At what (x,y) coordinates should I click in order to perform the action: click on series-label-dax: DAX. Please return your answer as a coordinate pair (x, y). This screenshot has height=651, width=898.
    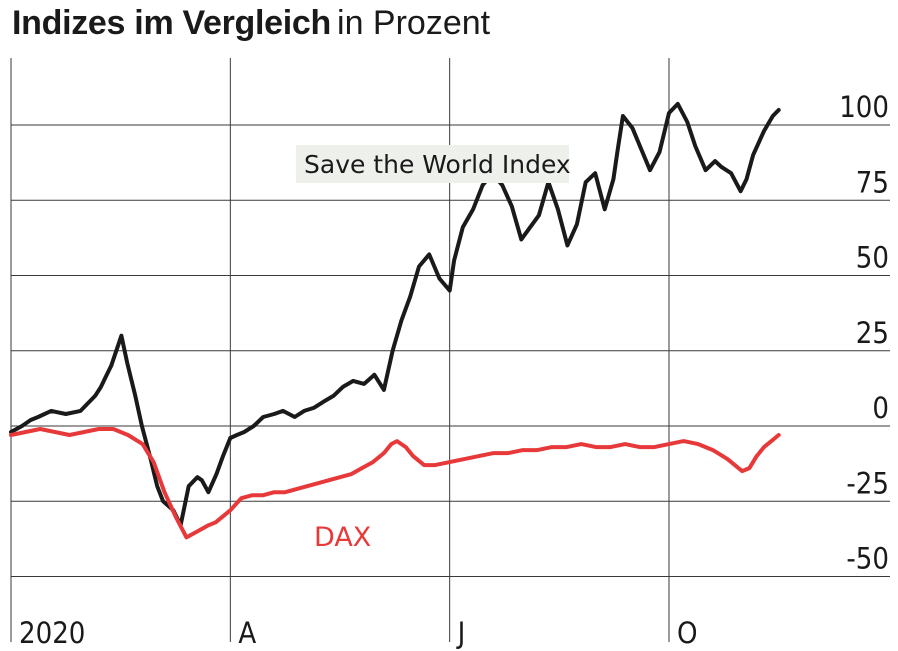
    Looking at the image, I should click on (342, 537).